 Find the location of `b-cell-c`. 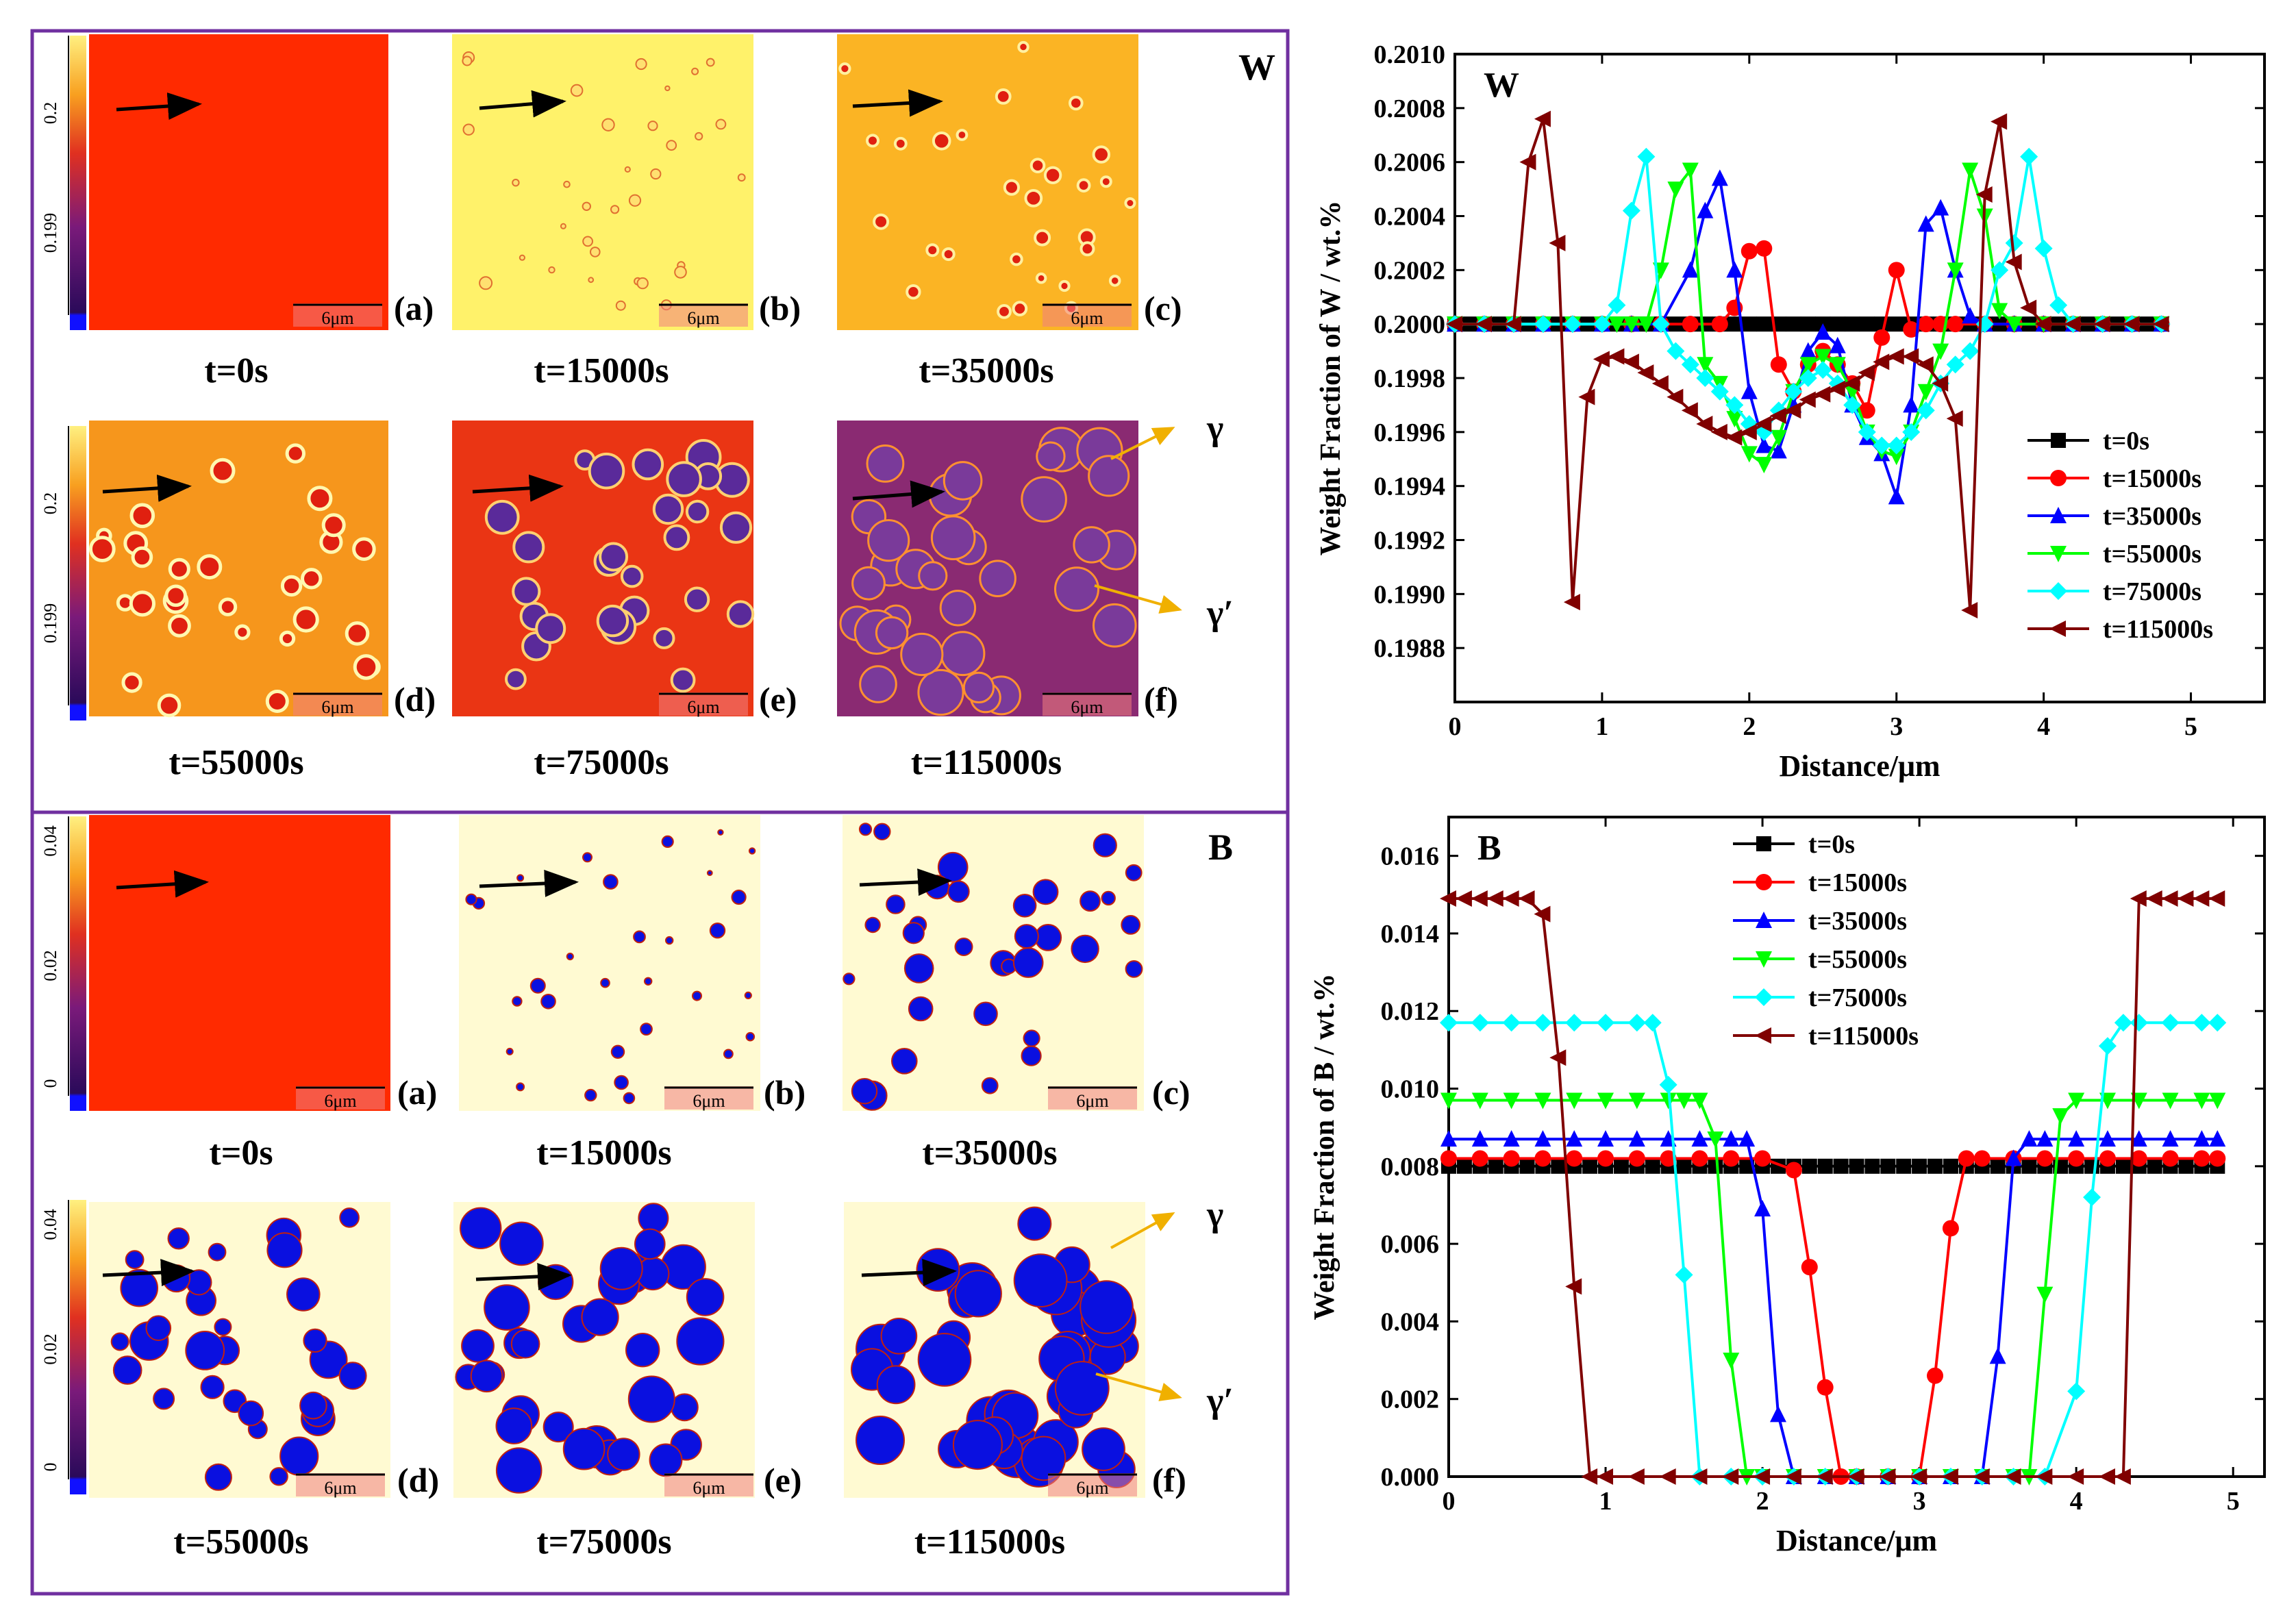

b-cell-c is located at coordinates (993, 963).